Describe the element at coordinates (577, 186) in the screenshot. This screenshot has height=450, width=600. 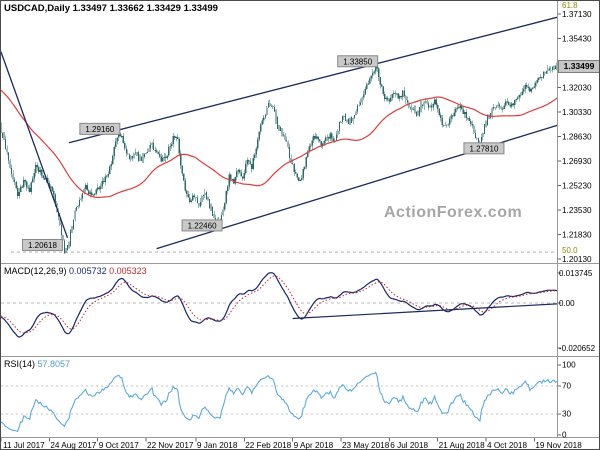
I see `price-tick-label: 1.25230` at that location.